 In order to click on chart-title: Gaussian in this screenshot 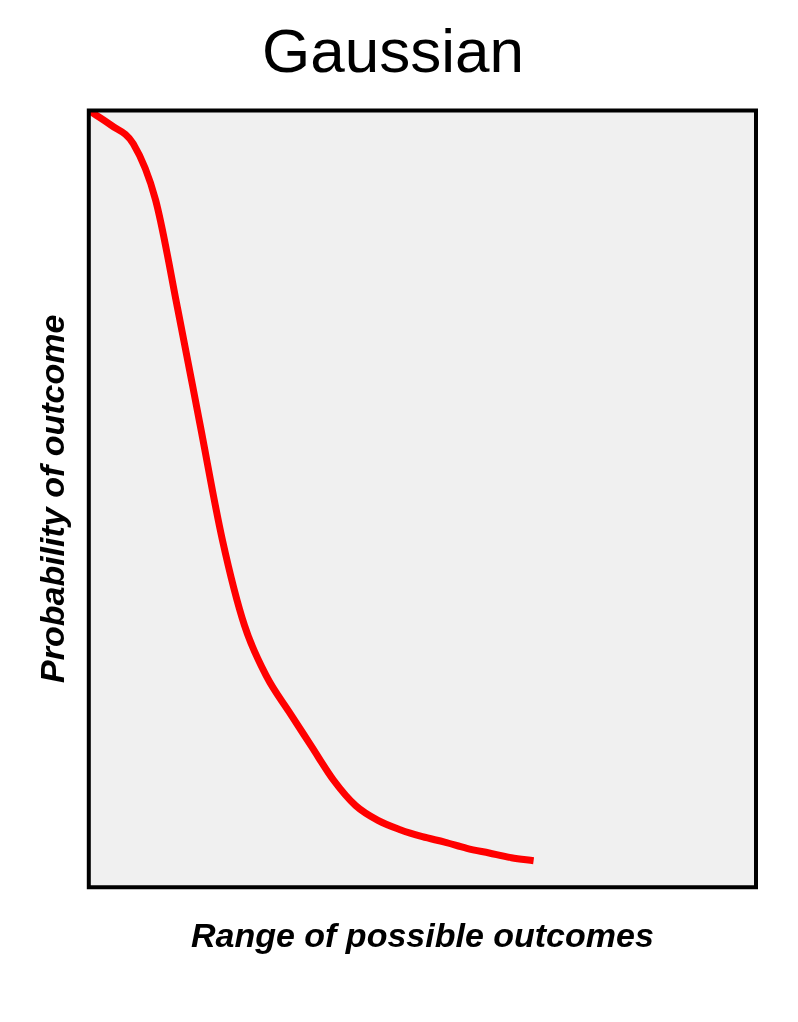, I will do `click(393, 51)`.